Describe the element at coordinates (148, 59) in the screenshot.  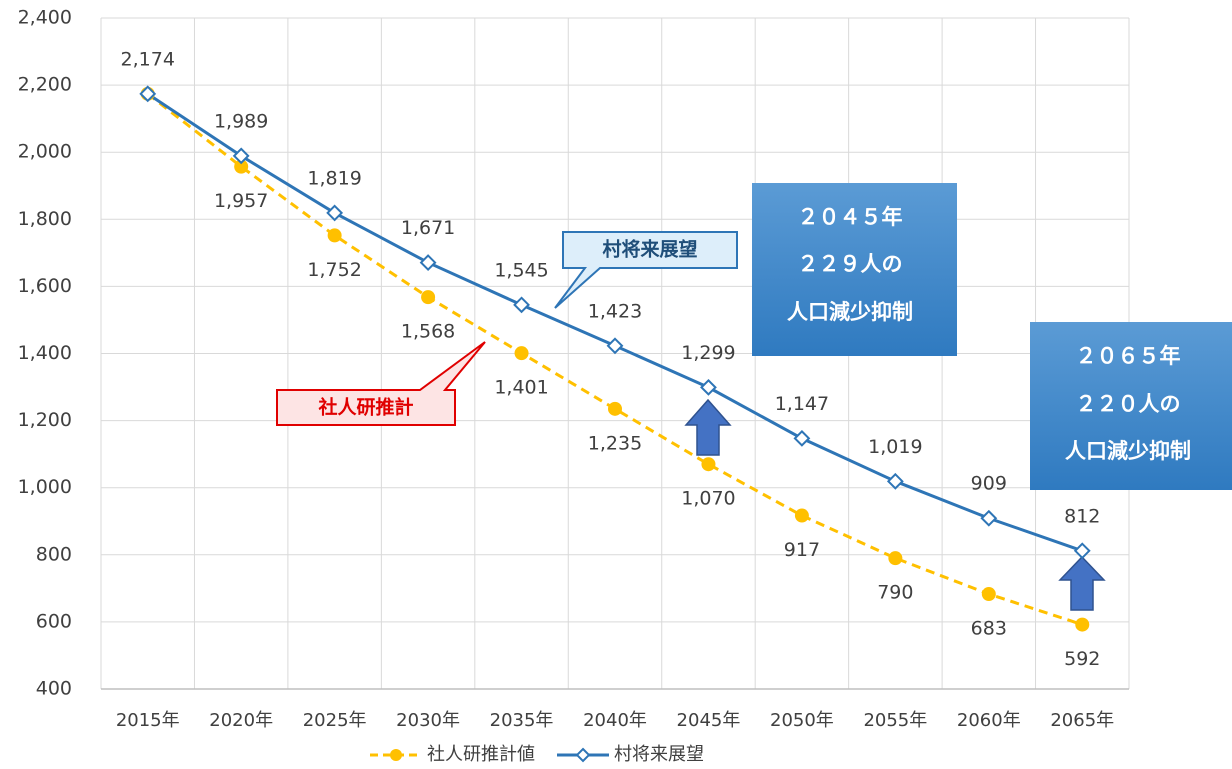
I see `data-label: 2,174` at that location.